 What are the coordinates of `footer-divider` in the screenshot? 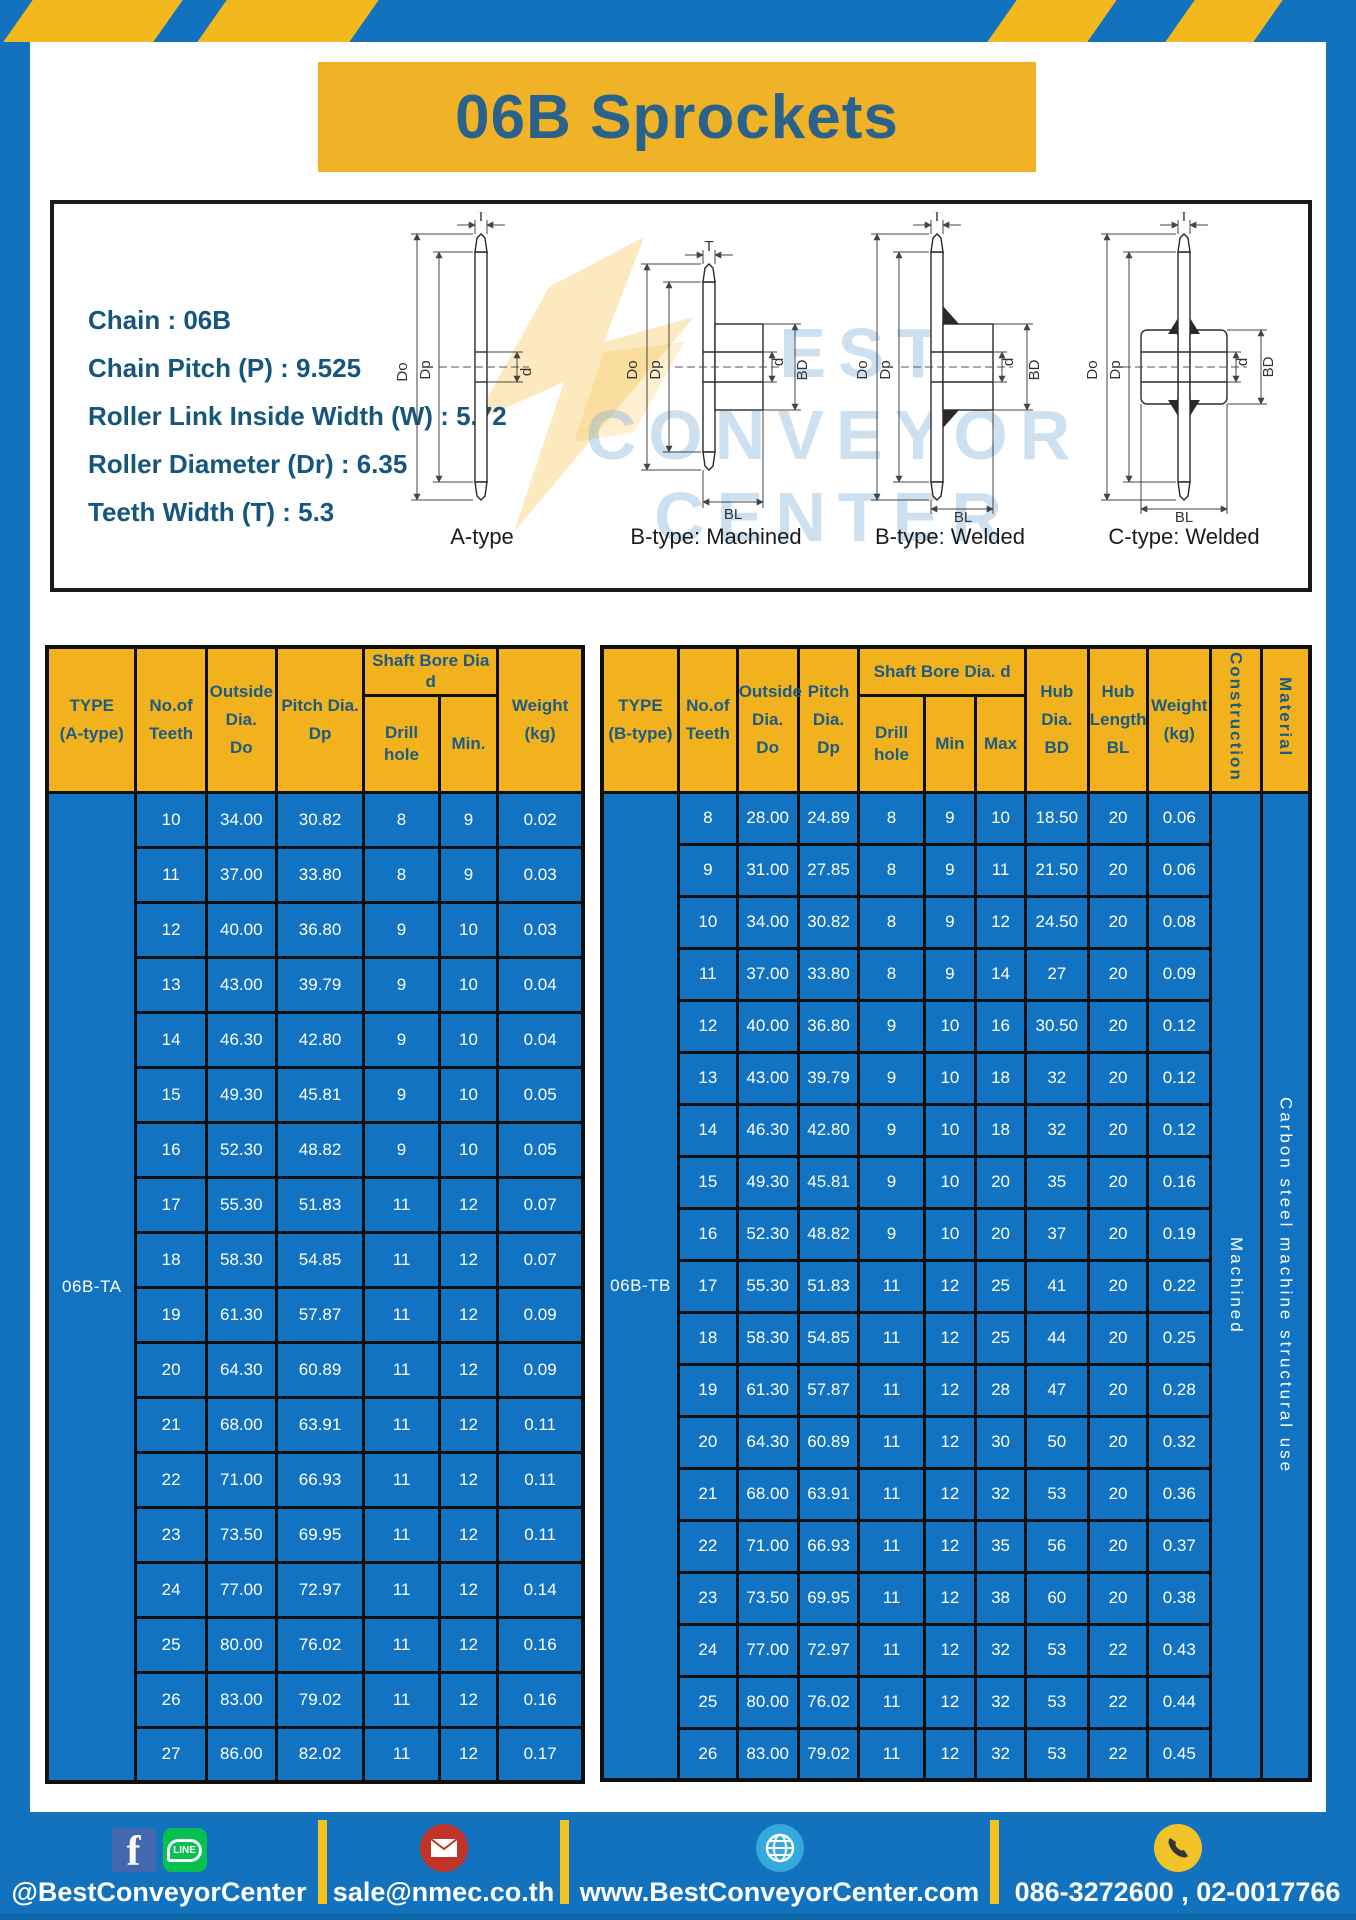 It's located at (322, 1862).